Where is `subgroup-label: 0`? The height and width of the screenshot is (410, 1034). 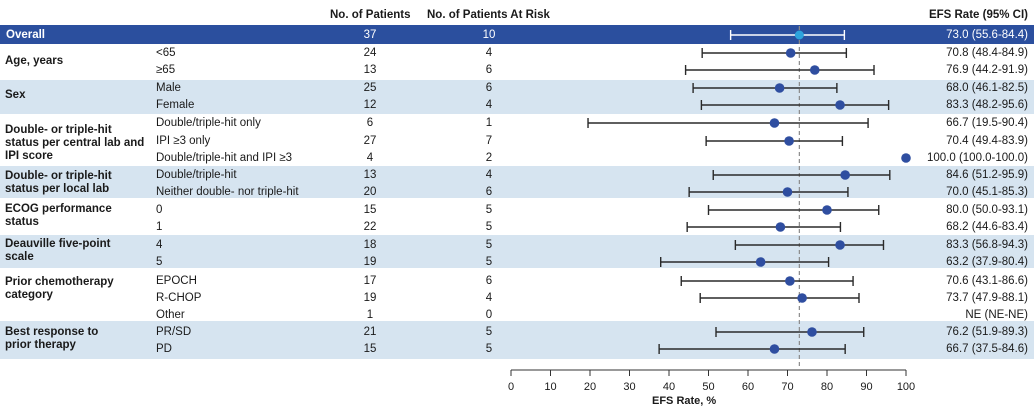 subgroup-label: 0 is located at coordinates (159, 210).